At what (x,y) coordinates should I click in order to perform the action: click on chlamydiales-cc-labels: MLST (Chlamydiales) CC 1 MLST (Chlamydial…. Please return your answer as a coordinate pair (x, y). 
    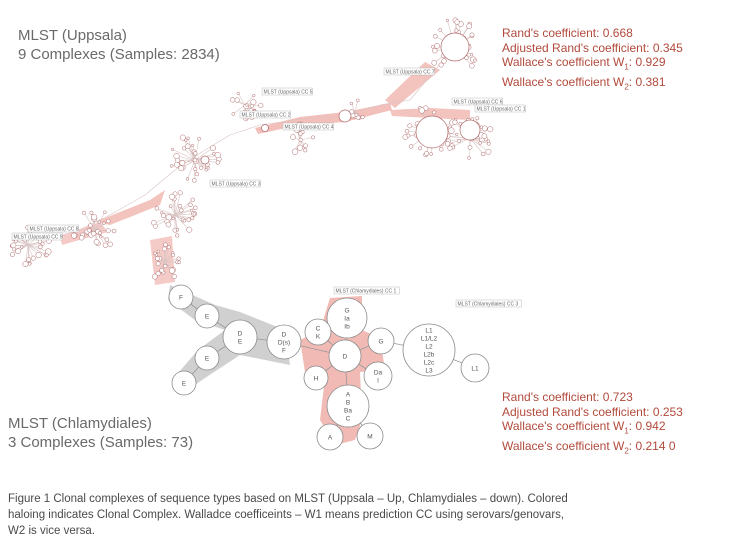
    Looking at the image, I should click on (427, 297).